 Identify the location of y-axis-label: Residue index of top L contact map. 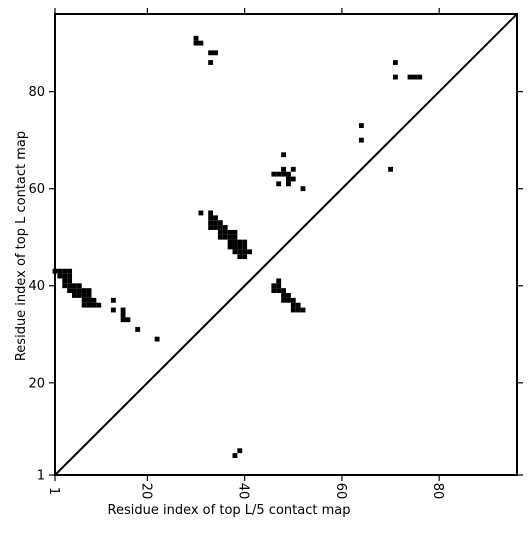
(21, 246).